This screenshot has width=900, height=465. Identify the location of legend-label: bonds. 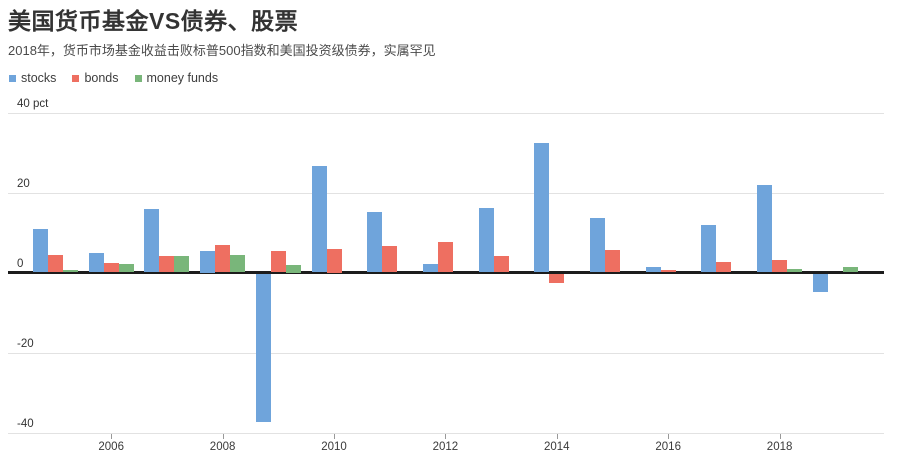
(101, 78).